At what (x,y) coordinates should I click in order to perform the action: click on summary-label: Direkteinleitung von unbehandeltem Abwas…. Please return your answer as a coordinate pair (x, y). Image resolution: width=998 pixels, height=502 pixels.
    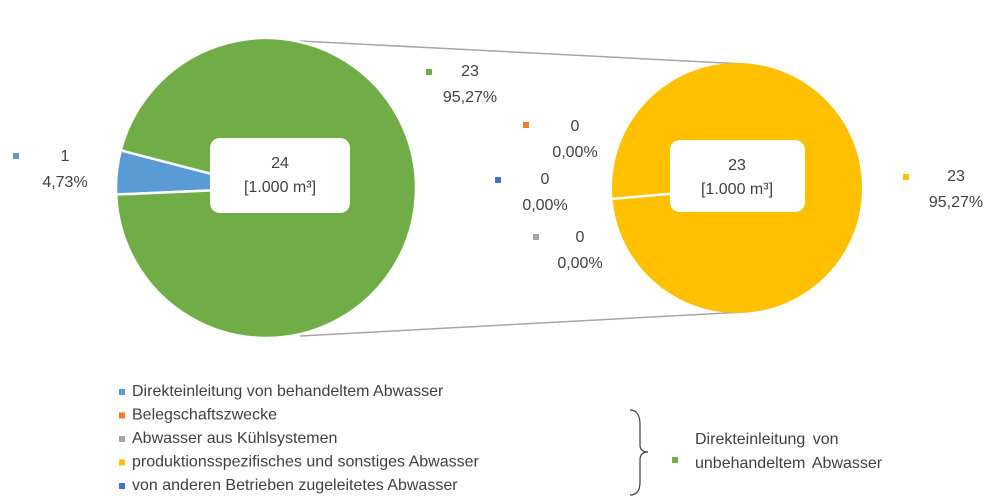
    Looking at the image, I should click on (789, 451).